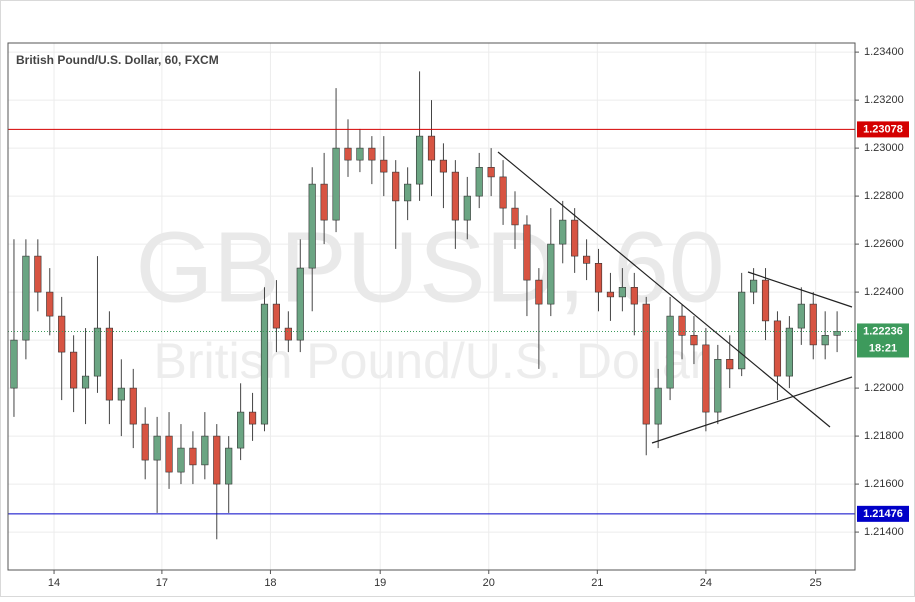  I want to click on y-tick-label: 1.23000, so click(884, 148).